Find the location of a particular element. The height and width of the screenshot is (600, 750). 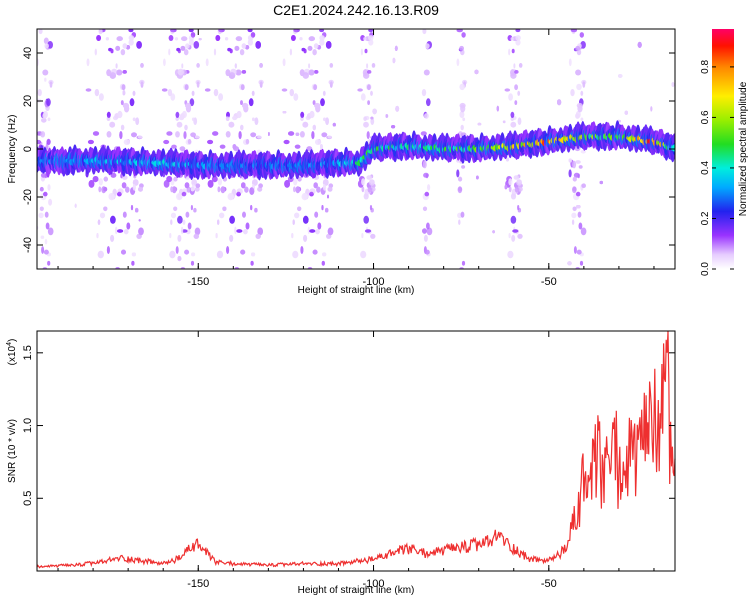

snr-x-label: Height of straight line (km) is located at coordinates (356, 590).